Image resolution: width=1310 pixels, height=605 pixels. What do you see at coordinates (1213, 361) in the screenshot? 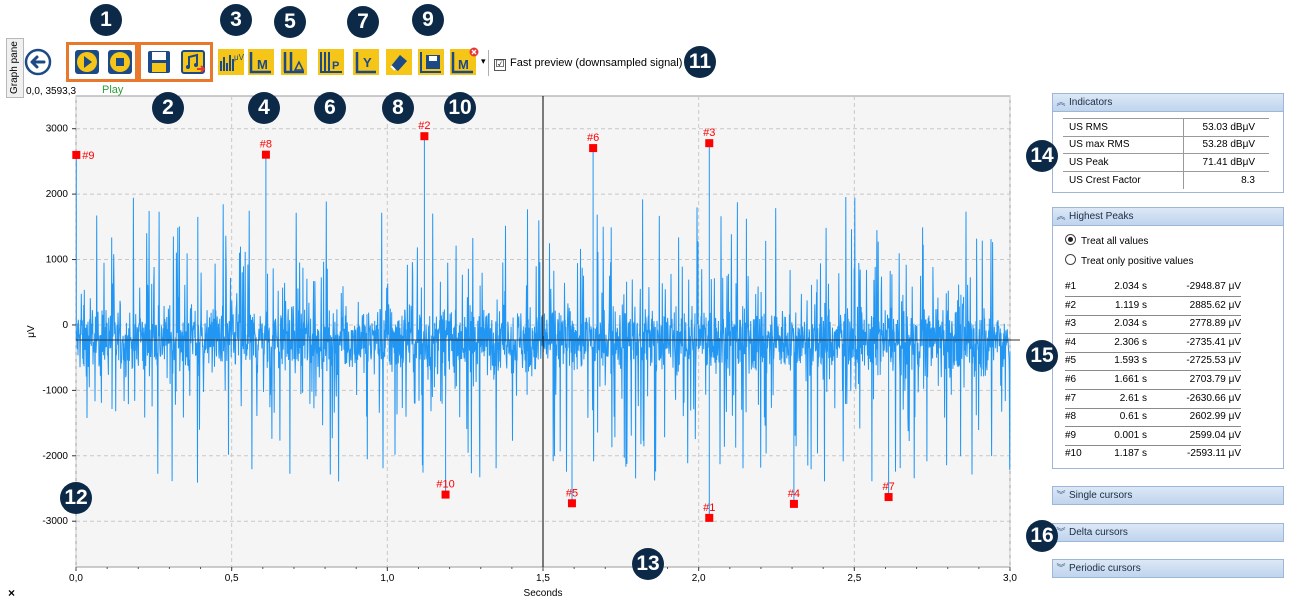
I see `peak-value: -2725.53 μV` at bounding box center [1213, 361].